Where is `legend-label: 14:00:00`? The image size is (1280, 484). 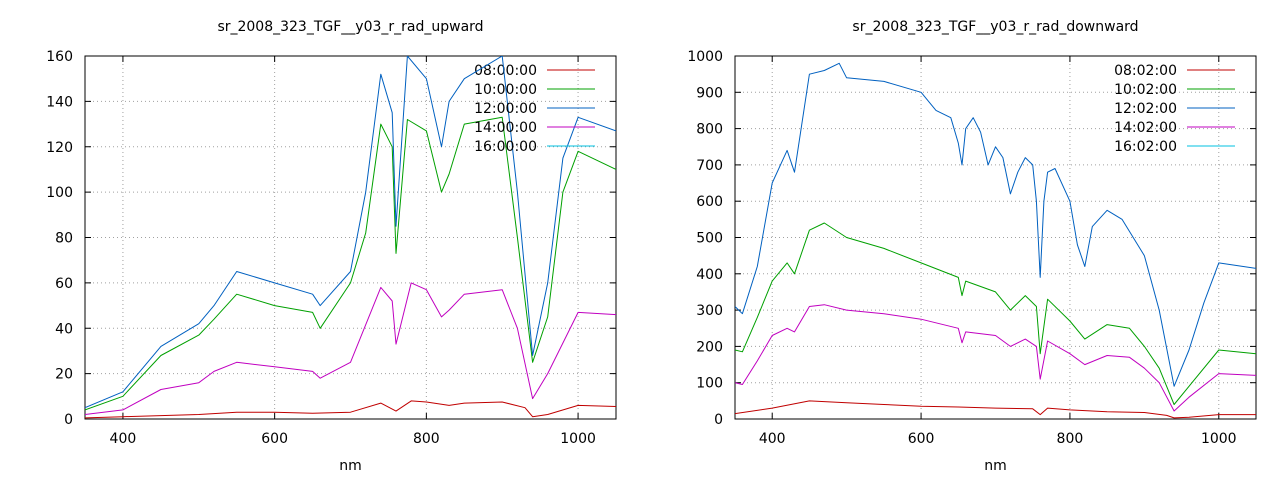
legend-label: 14:00:00 is located at coordinates (505, 128).